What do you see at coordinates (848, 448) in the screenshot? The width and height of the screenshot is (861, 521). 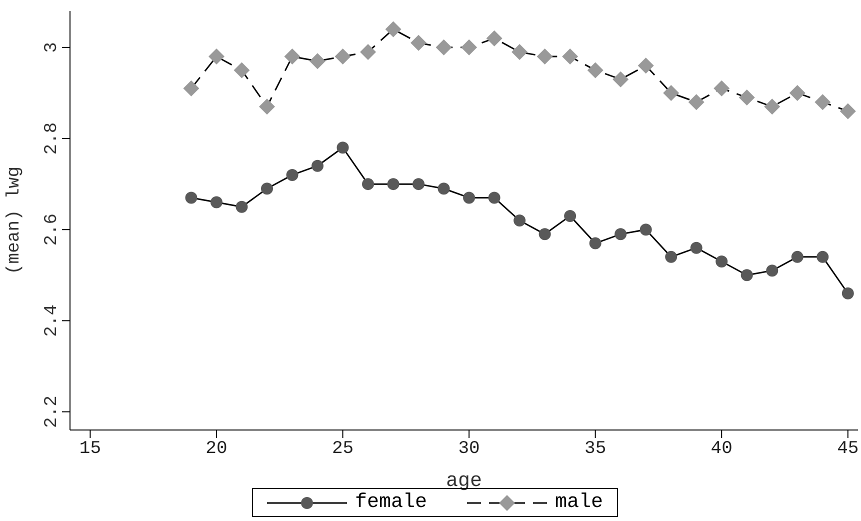 I see `x-tick-label: 45` at bounding box center [848, 448].